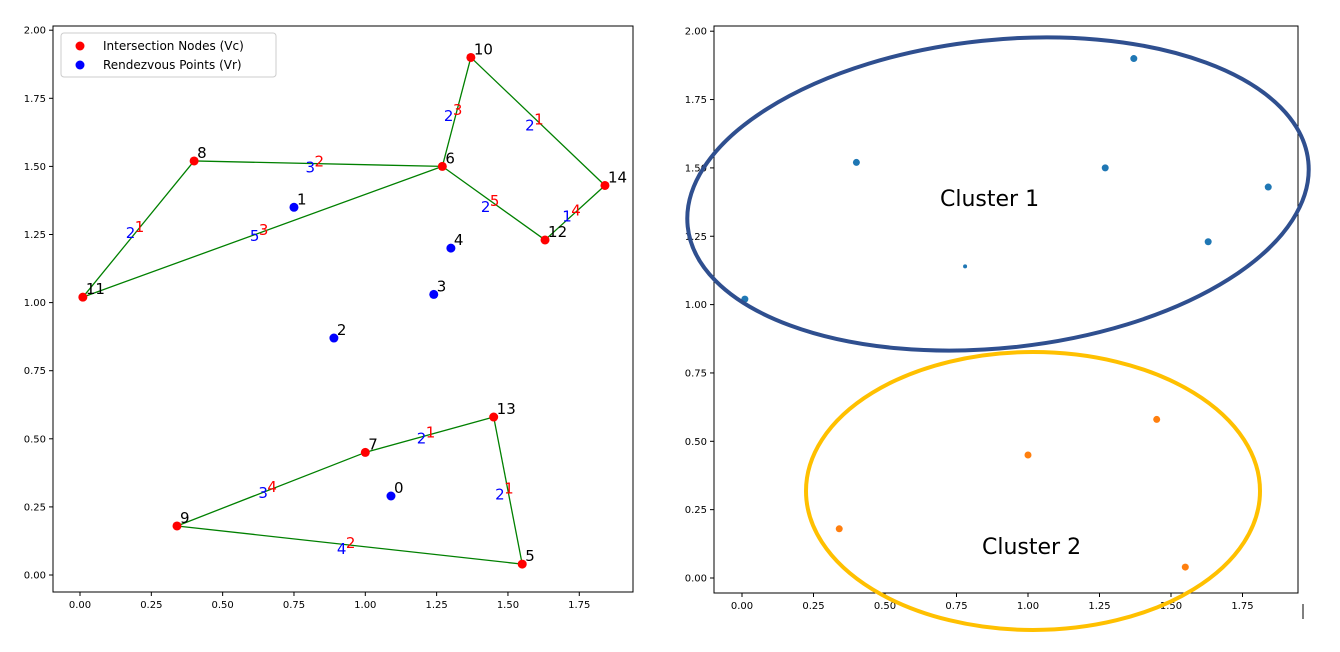 The width and height of the screenshot is (1340, 652). I want to click on right-ytick-label: 0.25, so click(696, 510).